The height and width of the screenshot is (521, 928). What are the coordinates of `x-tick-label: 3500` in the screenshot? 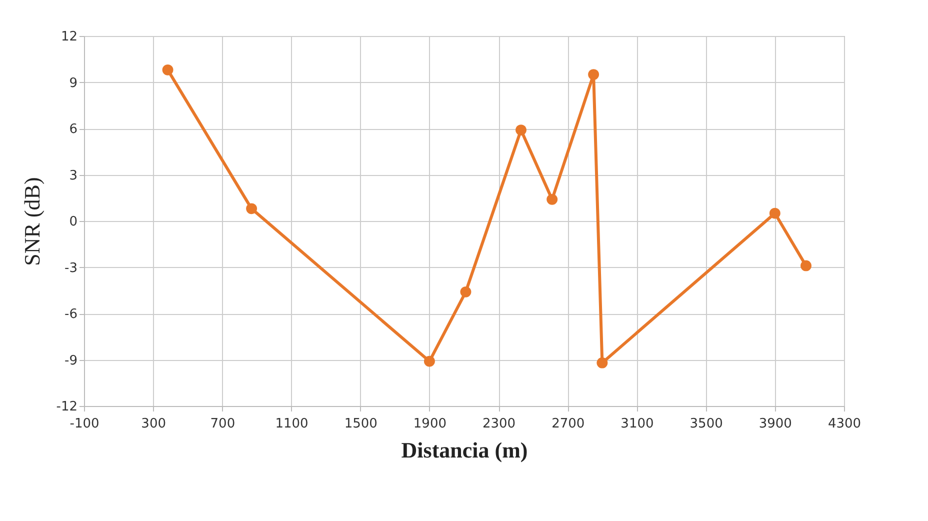 It's located at (706, 424).